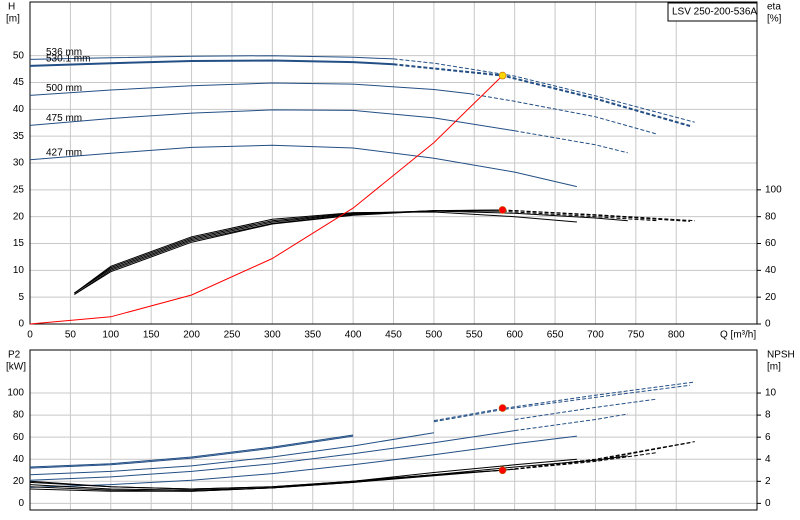  What do you see at coordinates (771, 297) in the screenshot?
I see `y2-tick-label: 20` at bounding box center [771, 297].